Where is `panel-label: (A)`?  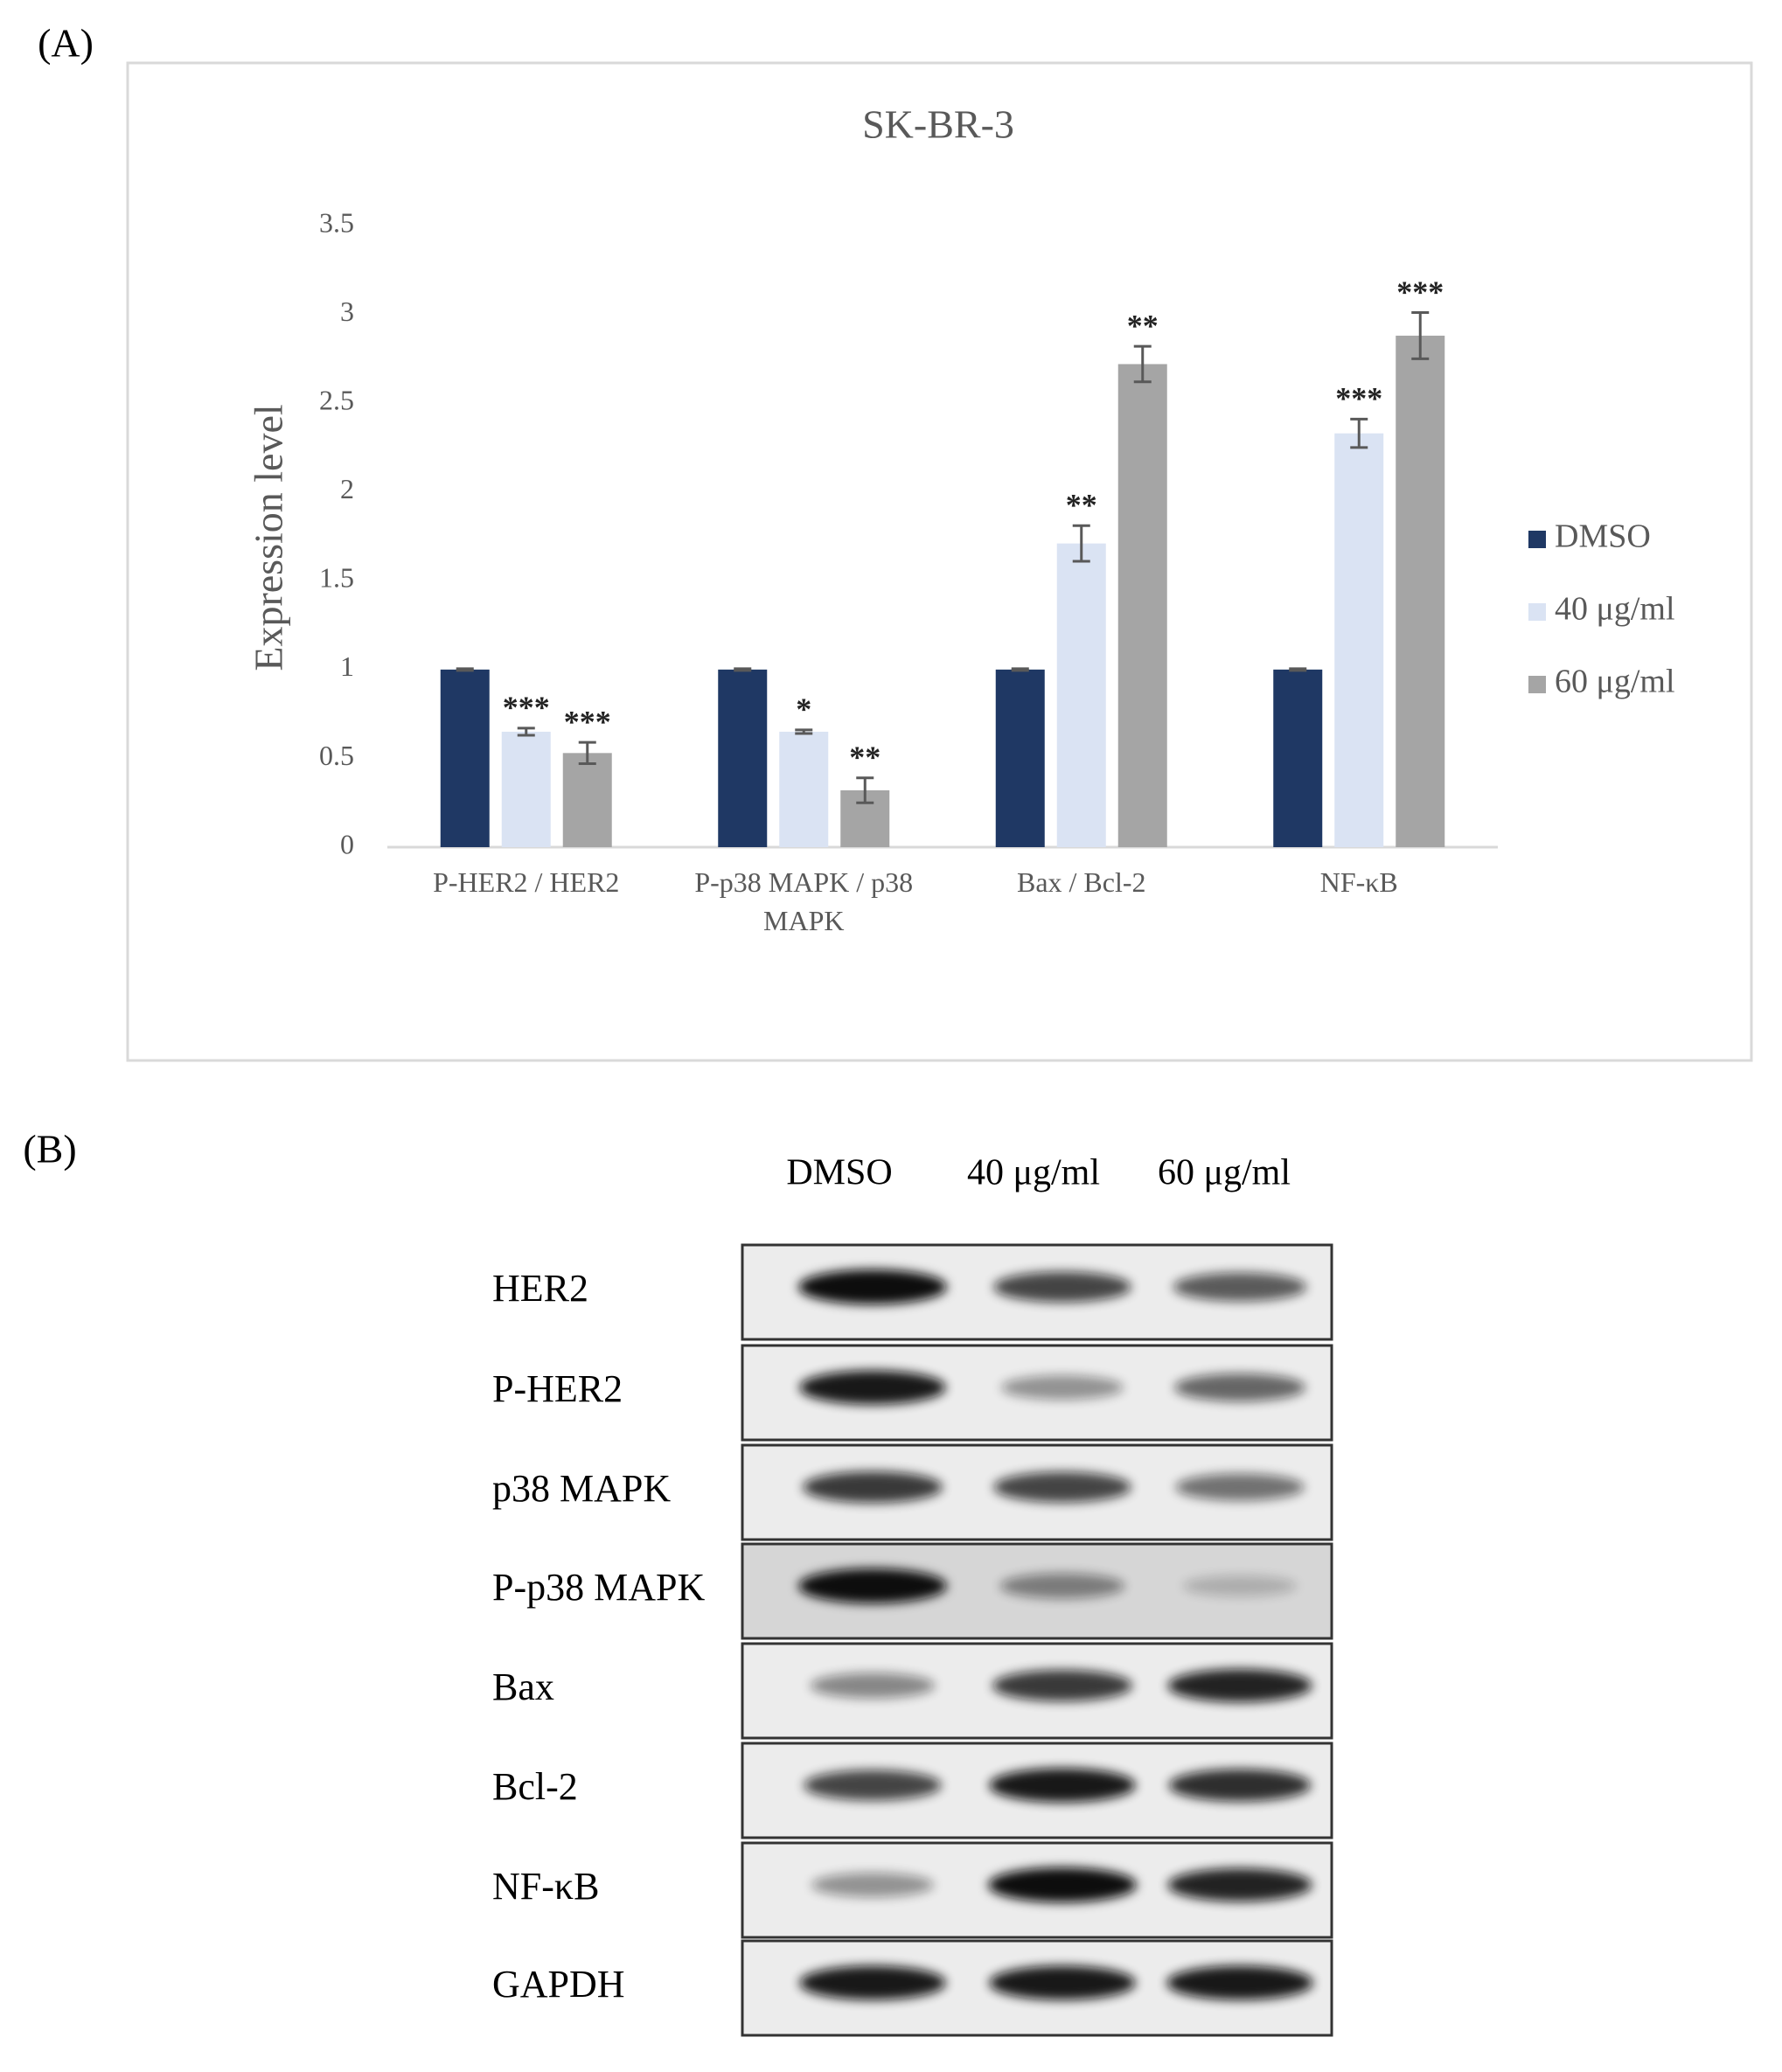 panel-label: (A) is located at coordinates (66, 43).